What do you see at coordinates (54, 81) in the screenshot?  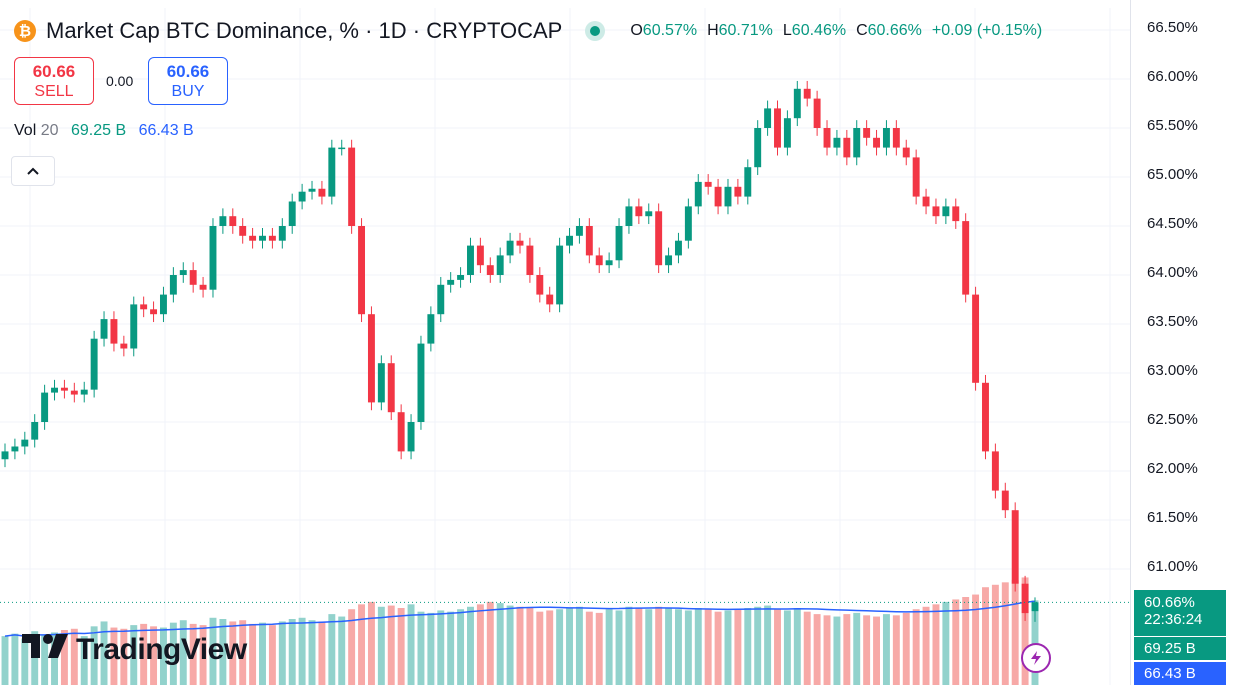 I see `sell-button: 60.66 SELL` at bounding box center [54, 81].